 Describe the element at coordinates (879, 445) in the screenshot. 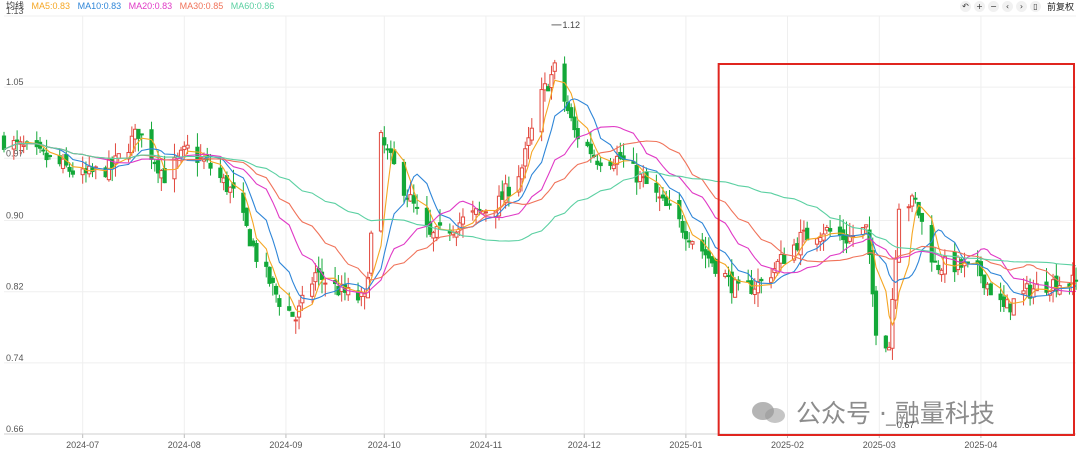

I see `x-tick-label: 2025-03` at that location.